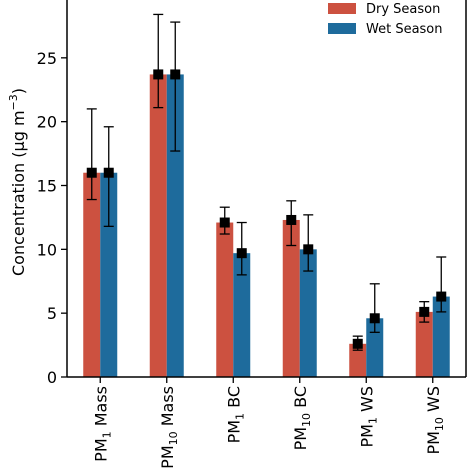 The image size is (474, 474). I want to click on y-tick-label: 5, so click(52, 313).